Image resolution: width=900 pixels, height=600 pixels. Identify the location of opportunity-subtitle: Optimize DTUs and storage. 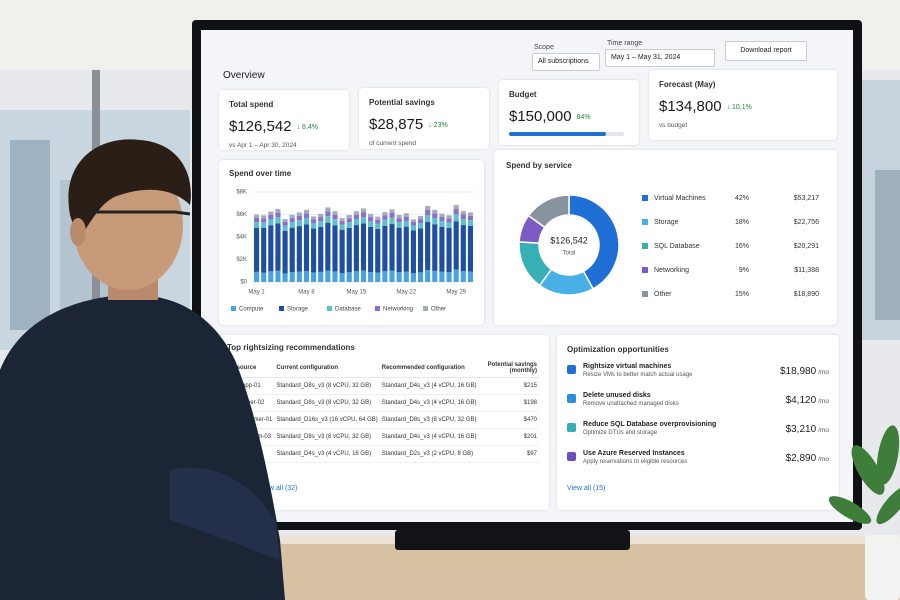
(620, 433).